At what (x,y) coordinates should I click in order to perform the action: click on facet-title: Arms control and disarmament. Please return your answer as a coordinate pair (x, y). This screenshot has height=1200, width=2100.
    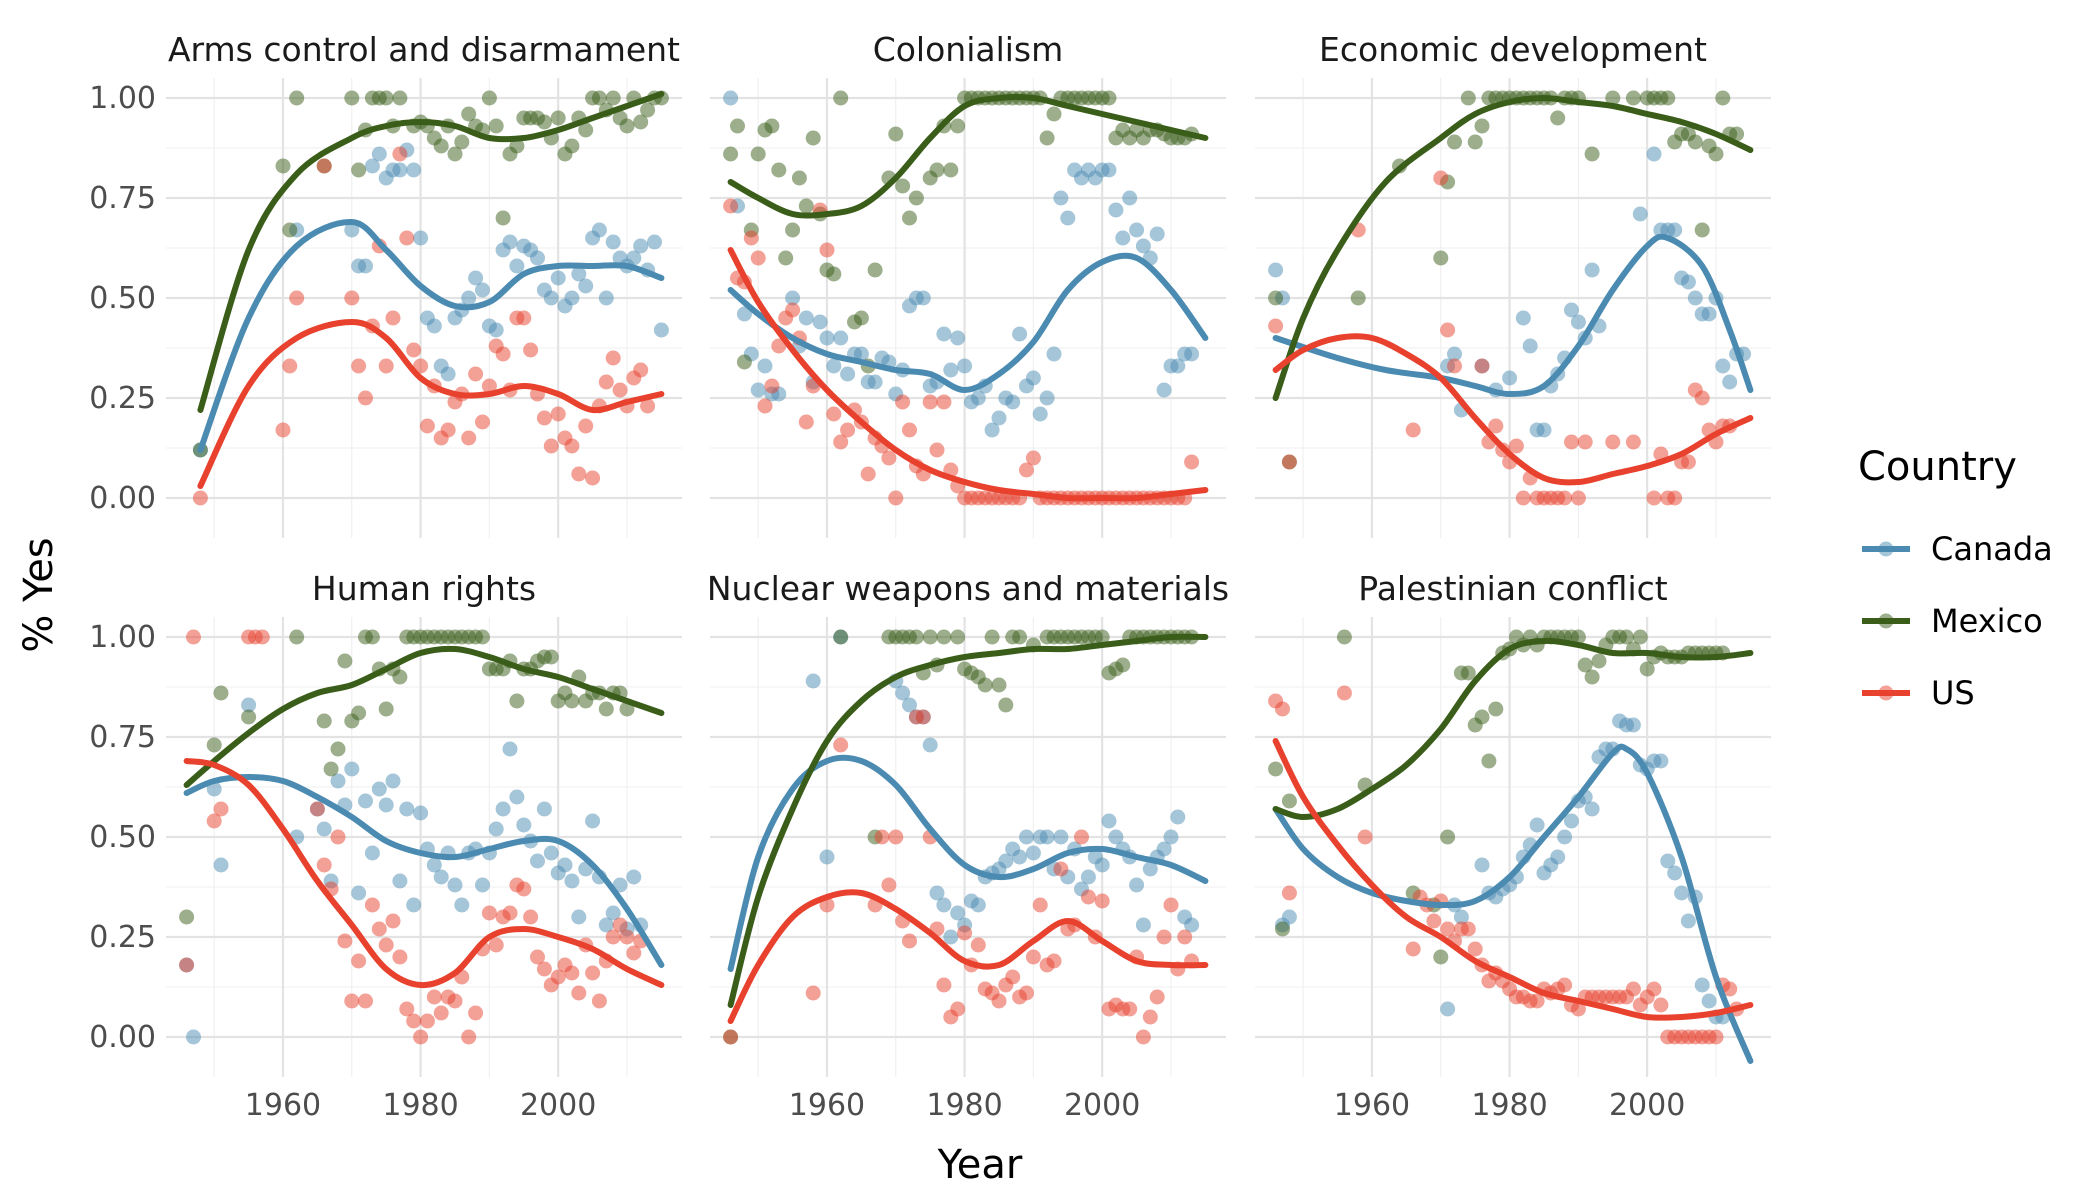
    Looking at the image, I should click on (424, 49).